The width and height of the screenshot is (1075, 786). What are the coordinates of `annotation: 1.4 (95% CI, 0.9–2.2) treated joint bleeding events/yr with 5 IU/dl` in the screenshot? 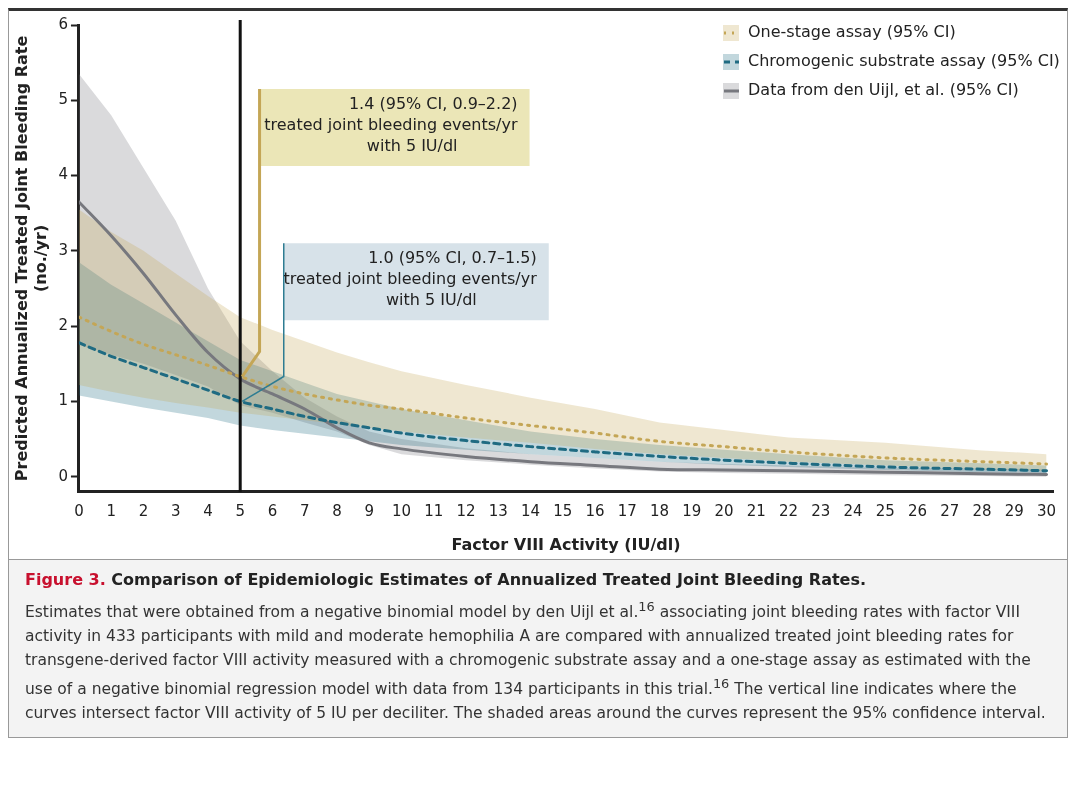 It's located at (391, 125).